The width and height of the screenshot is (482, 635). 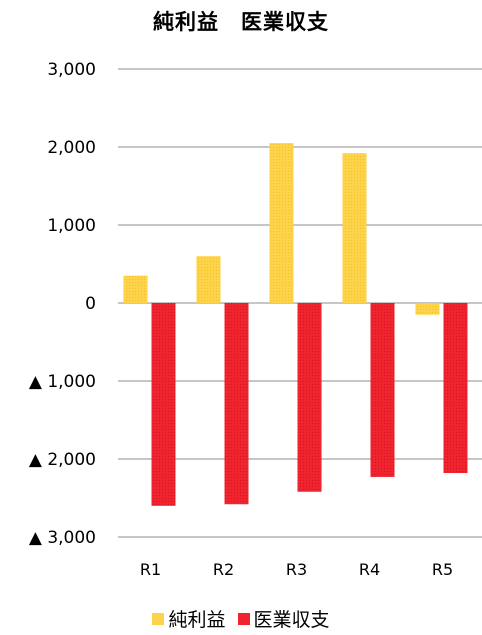 What do you see at coordinates (354, 228) in the screenshot?
I see `bar-net-profit-r4` at bounding box center [354, 228].